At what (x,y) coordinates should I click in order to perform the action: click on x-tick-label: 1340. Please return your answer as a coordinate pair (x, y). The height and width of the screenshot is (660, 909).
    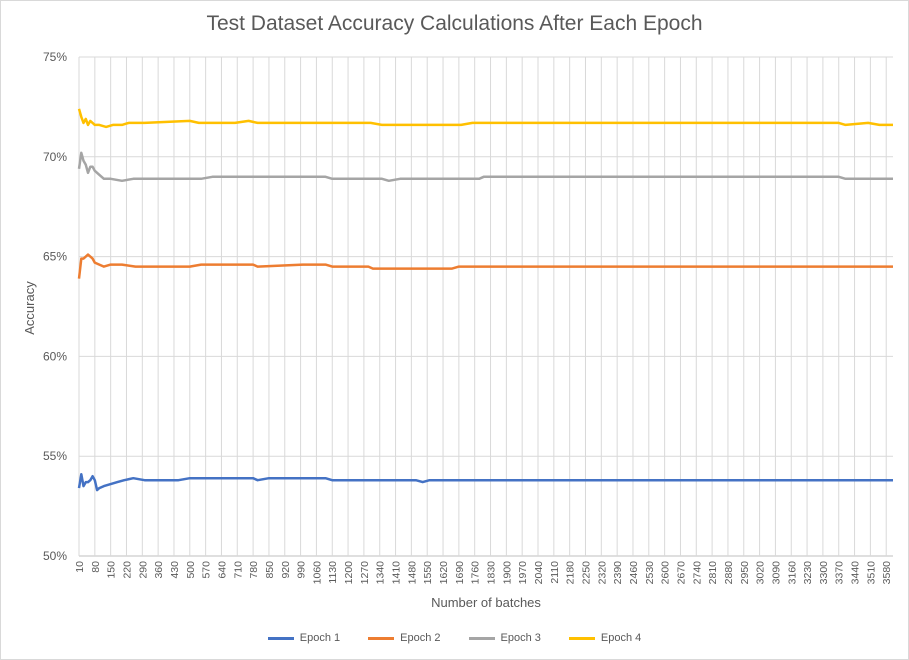
    Looking at the image, I should click on (381, 573).